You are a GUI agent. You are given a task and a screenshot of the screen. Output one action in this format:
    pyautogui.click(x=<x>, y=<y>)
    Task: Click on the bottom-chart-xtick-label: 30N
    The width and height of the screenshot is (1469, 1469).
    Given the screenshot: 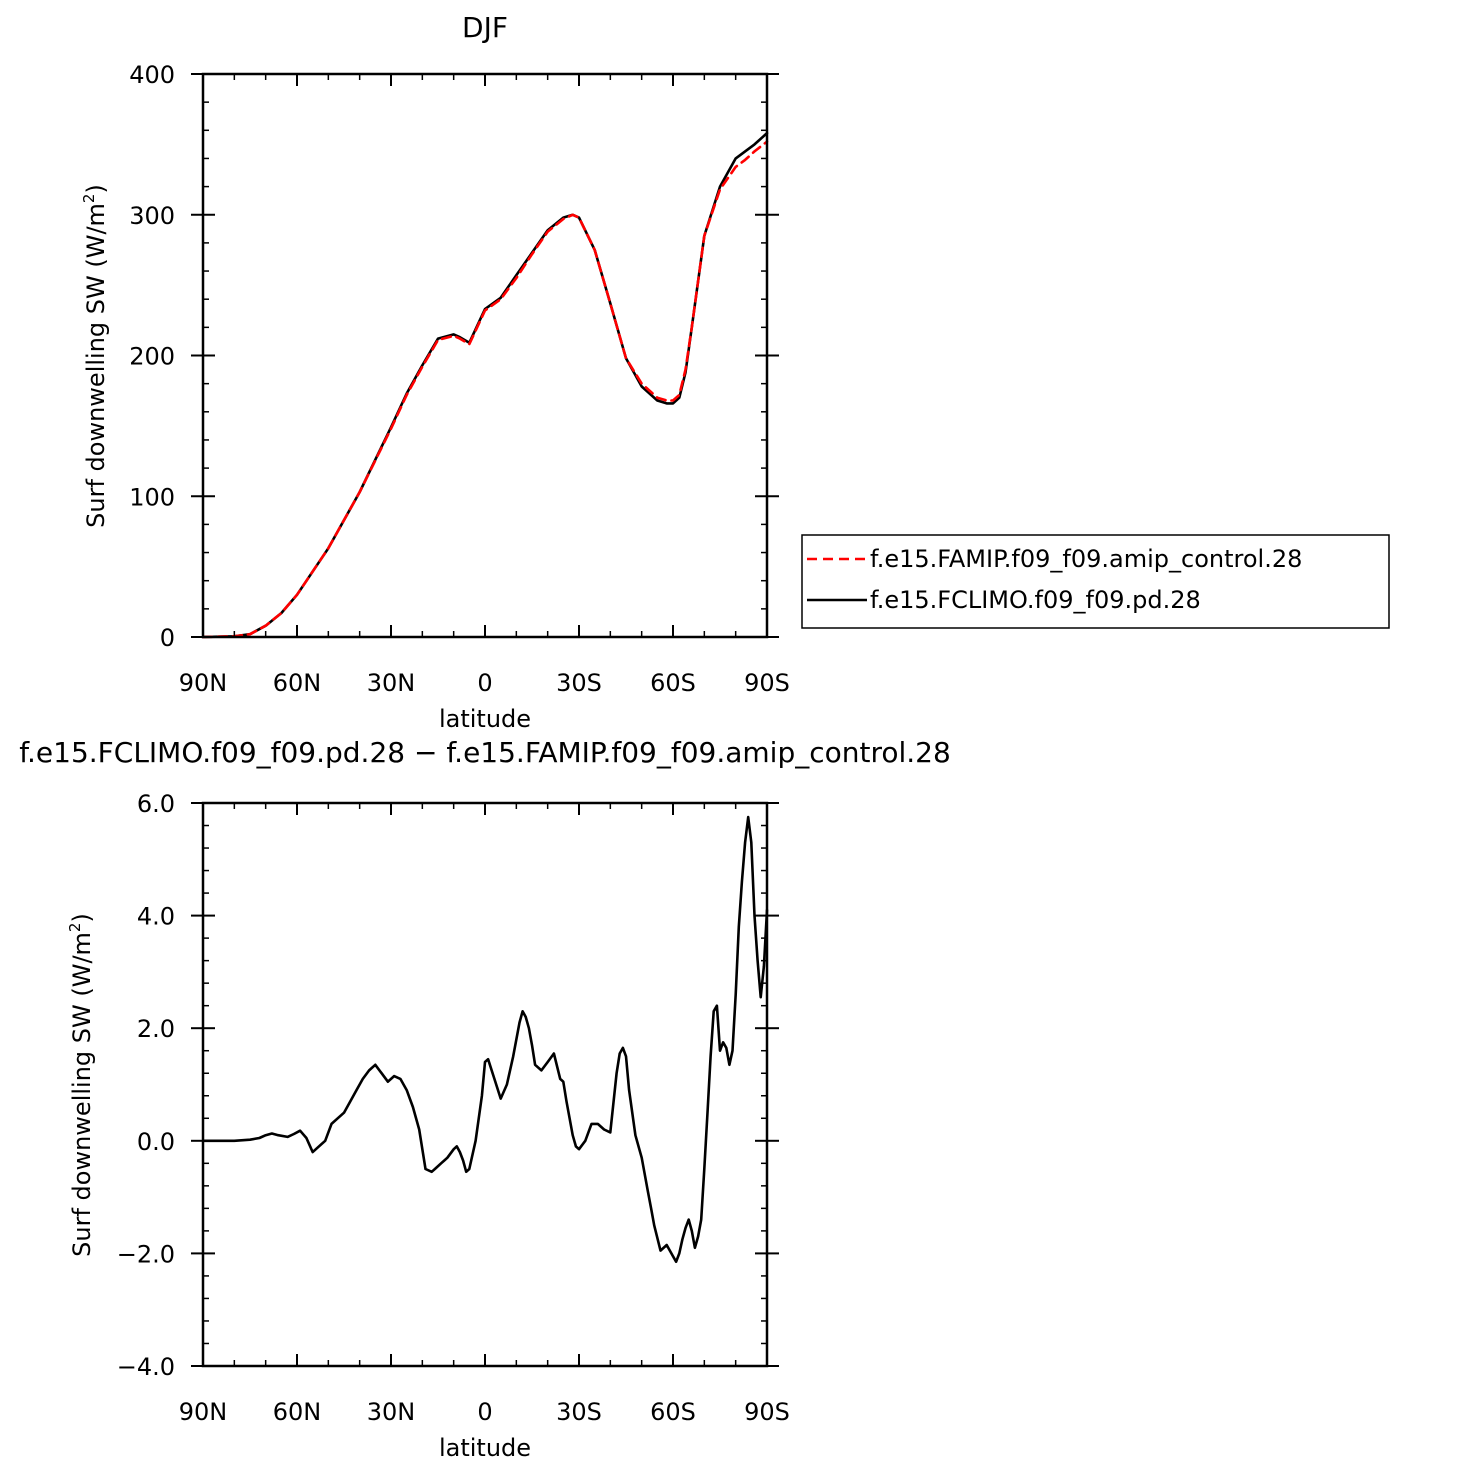 What is the action you would take?
    pyautogui.click(x=391, y=1412)
    